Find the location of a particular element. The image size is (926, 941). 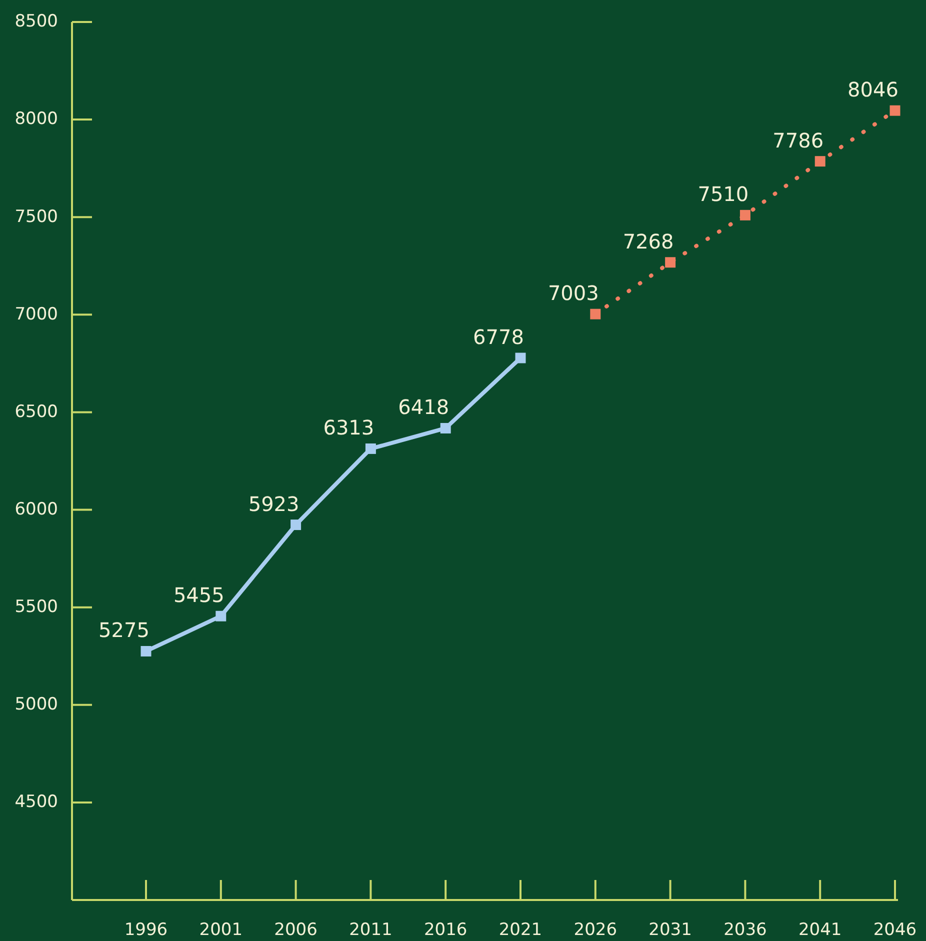

x-tick-label: 2011 is located at coordinates (370, 930).